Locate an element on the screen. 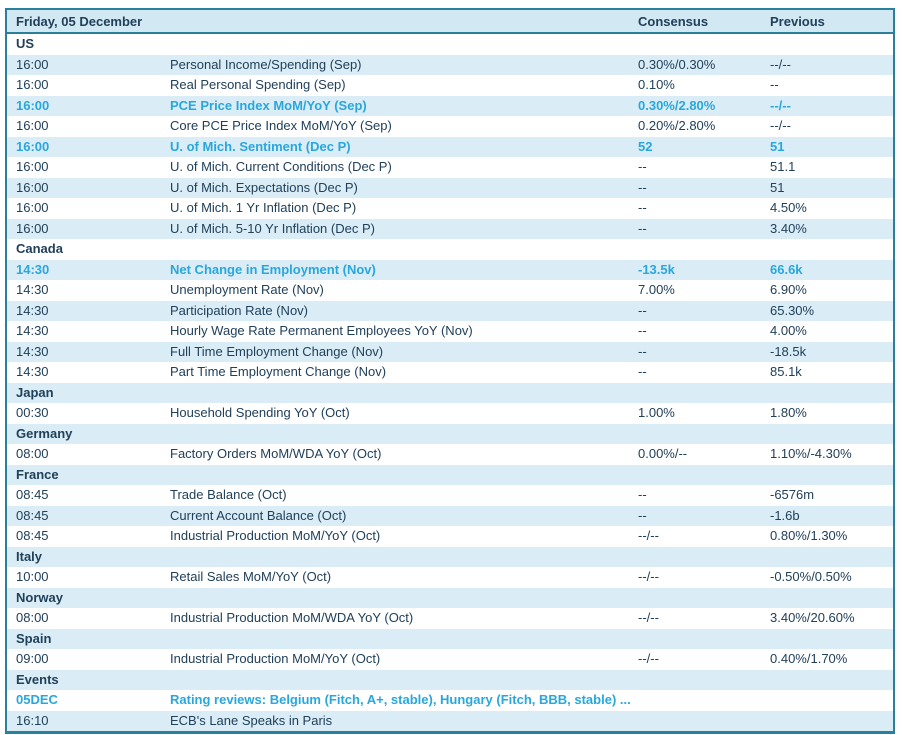 Image resolution: width=902 pixels, height=735 pixels. previous-value: 0.80%/1.30% is located at coordinates (809, 535).